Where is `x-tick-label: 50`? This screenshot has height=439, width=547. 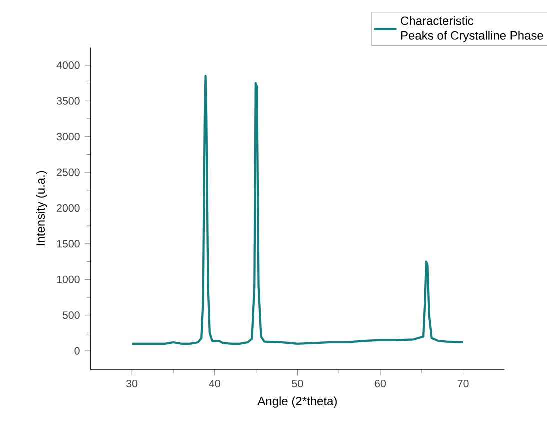
x-tick-label: 50 is located at coordinates (298, 384).